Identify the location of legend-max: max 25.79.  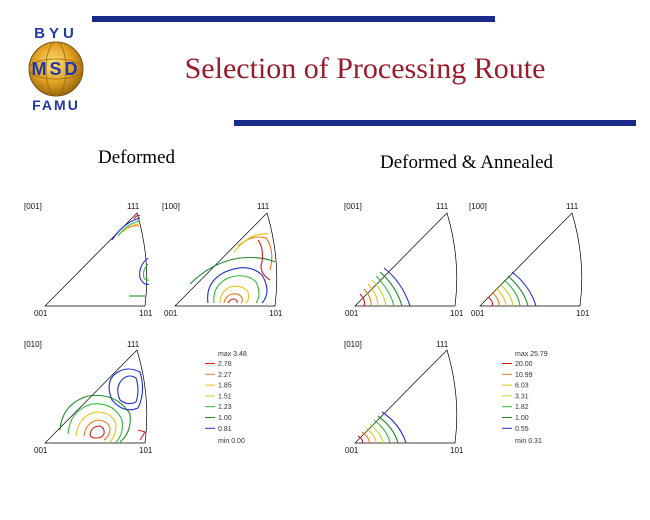
(531, 354).